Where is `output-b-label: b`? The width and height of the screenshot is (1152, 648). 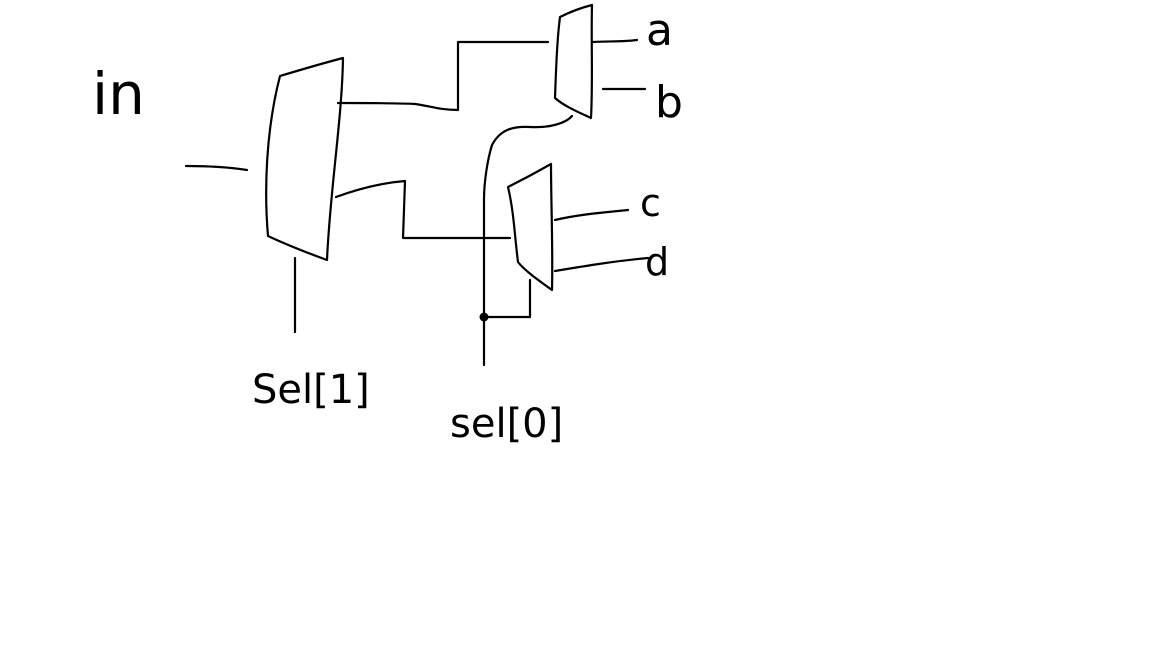 output-b-label: b is located at coordinates (669, 102).